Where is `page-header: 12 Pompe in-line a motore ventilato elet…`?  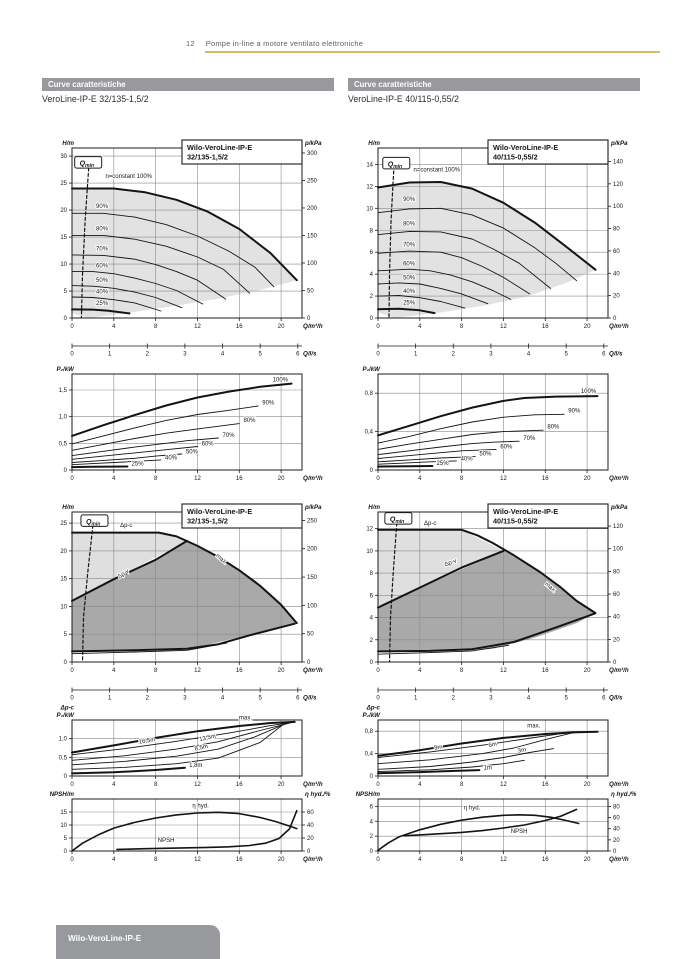 page-header: 12 Pompe in-line a motore ventilato elet… is located at coordinates (274, 43).